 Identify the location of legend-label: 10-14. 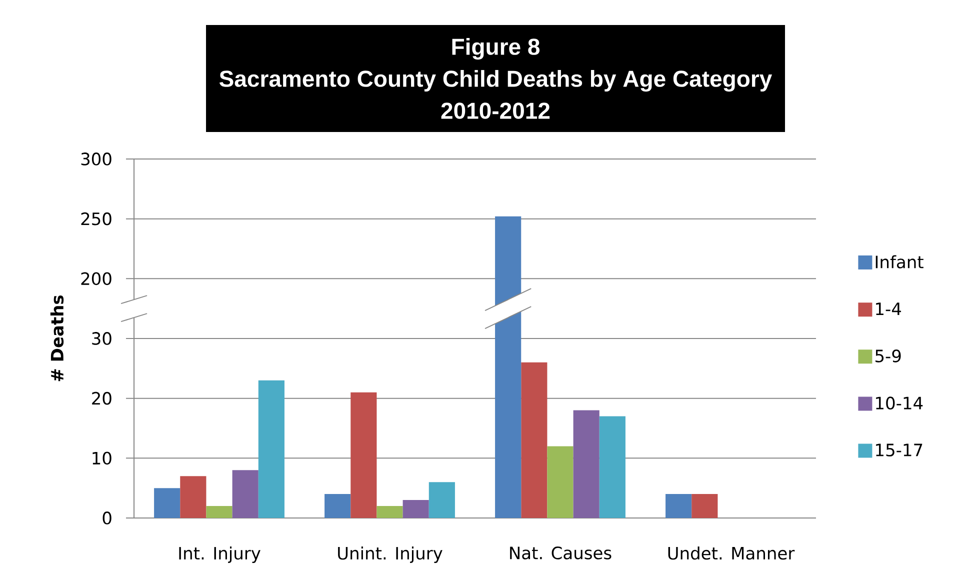
(899, 403).